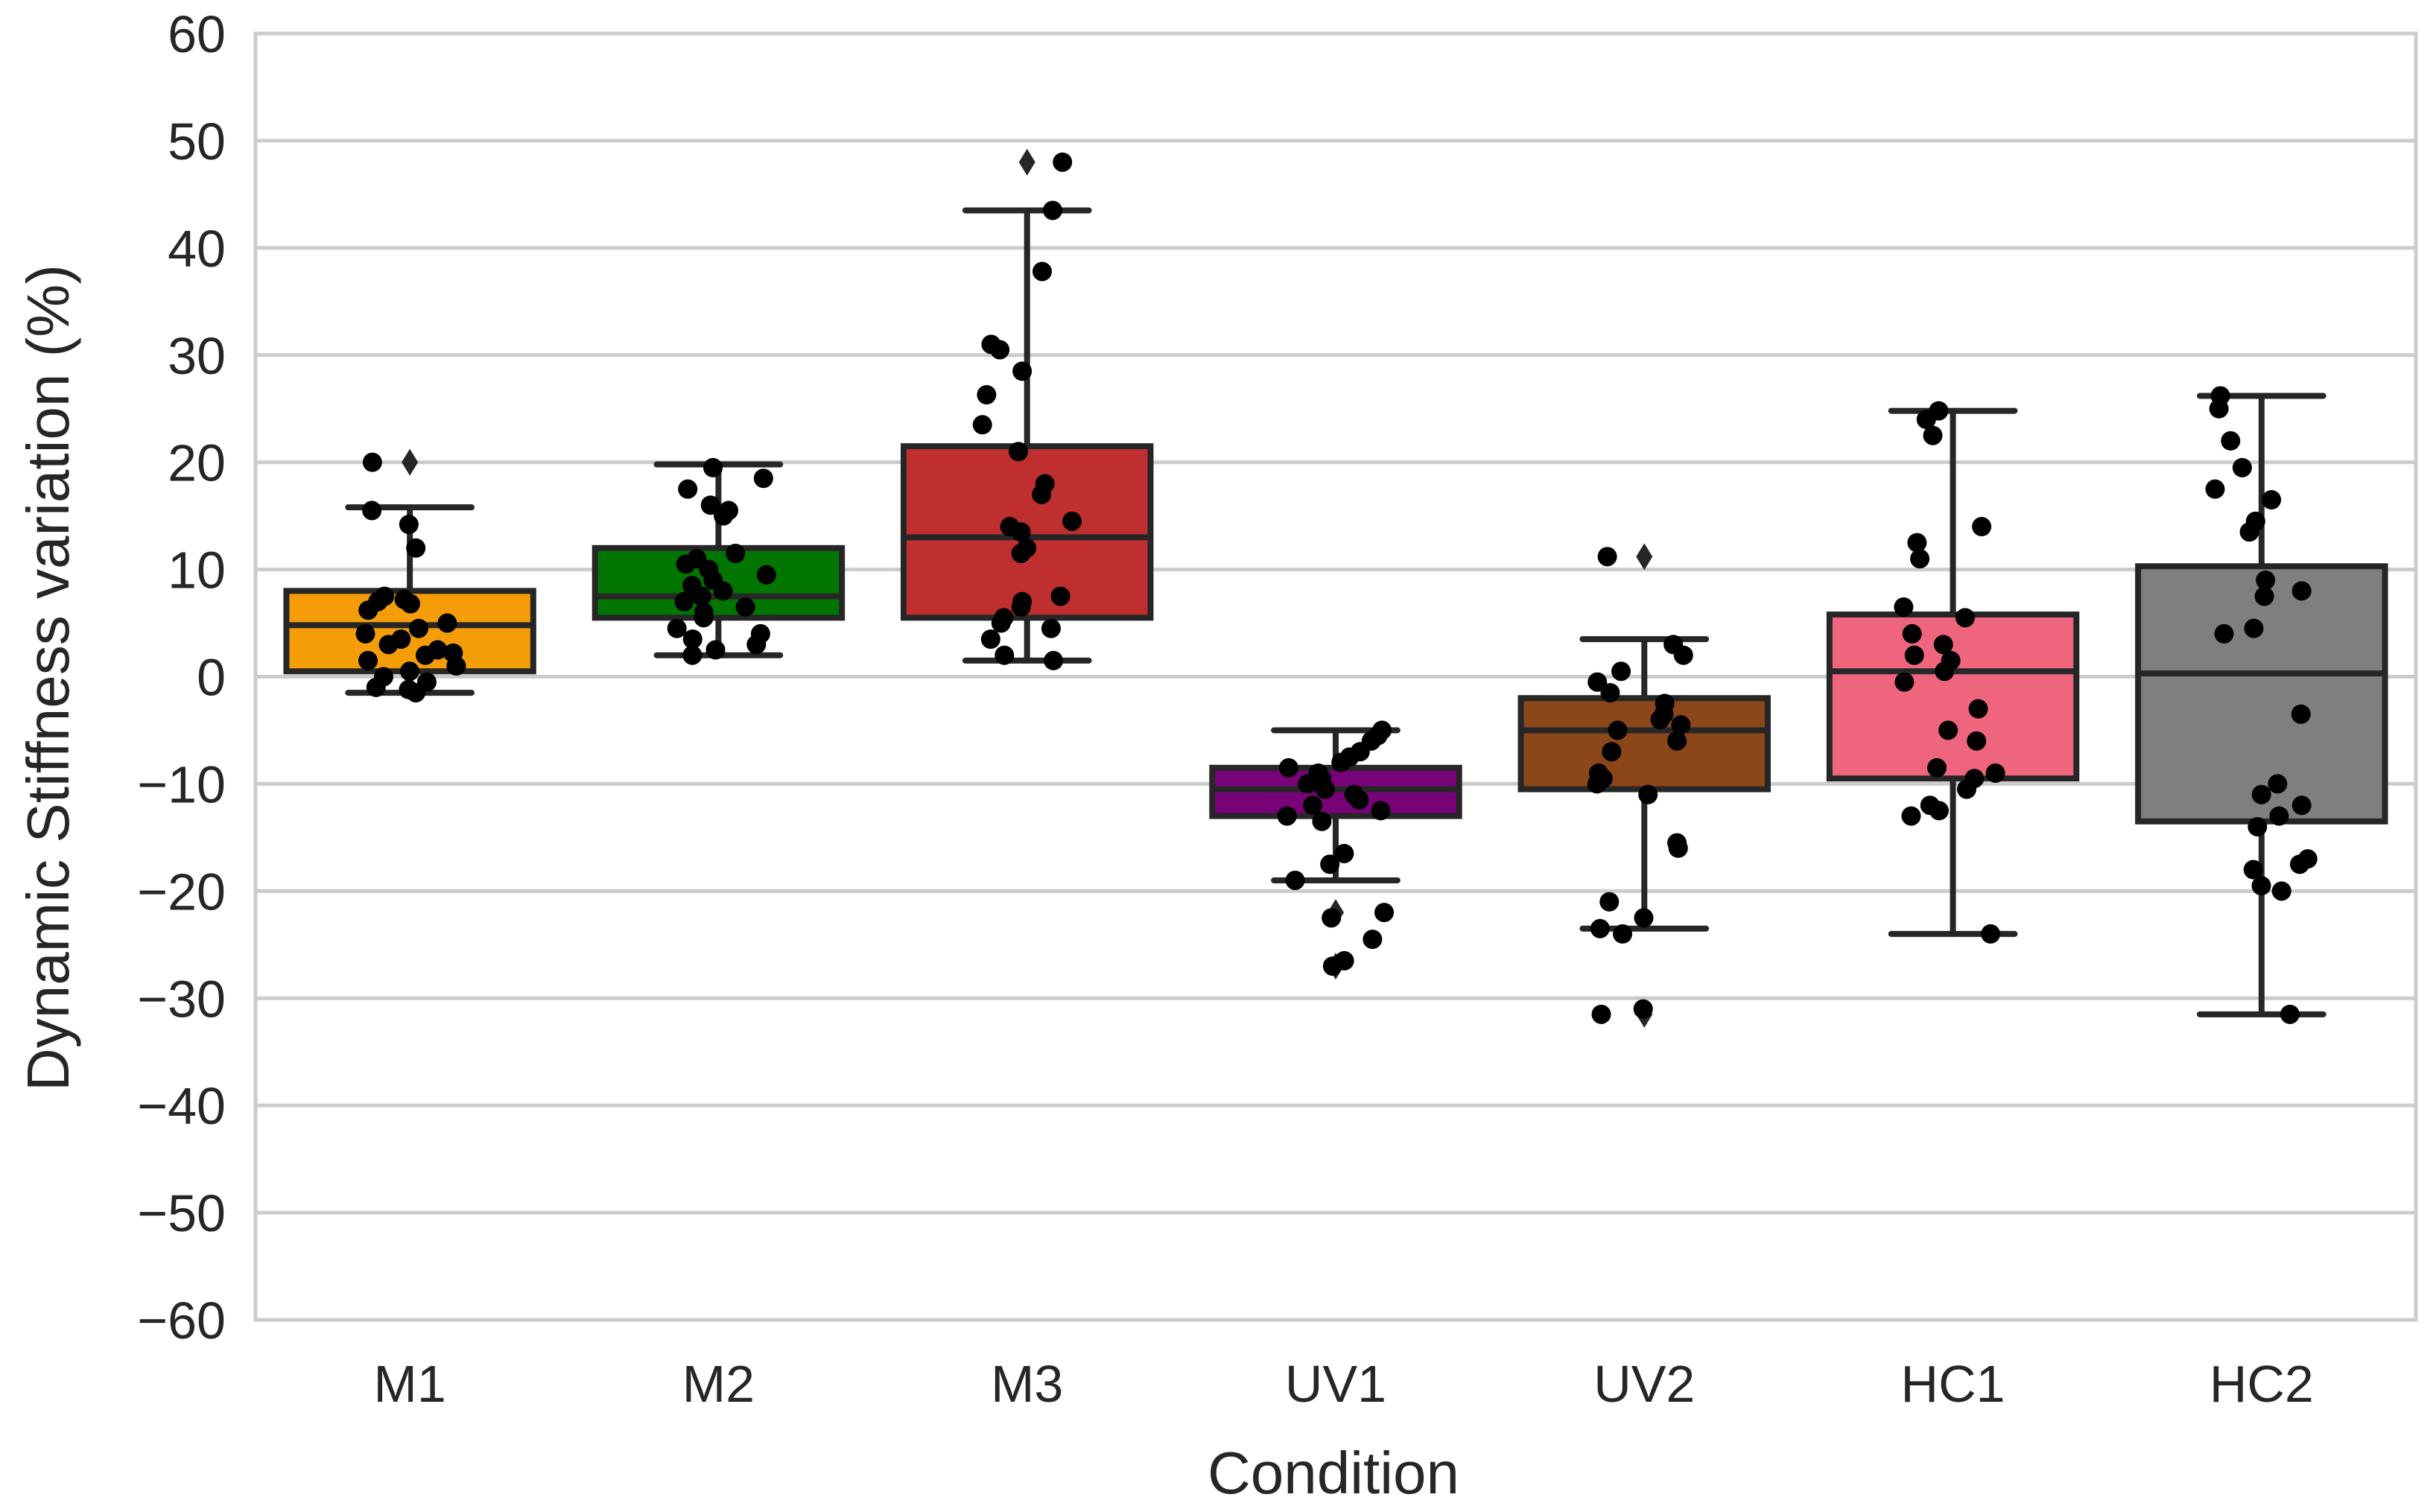  I want to click on x-tick-labels: M1 M2 M3 UV1 UV2 HC1 HC2, so click(1344, 1384).